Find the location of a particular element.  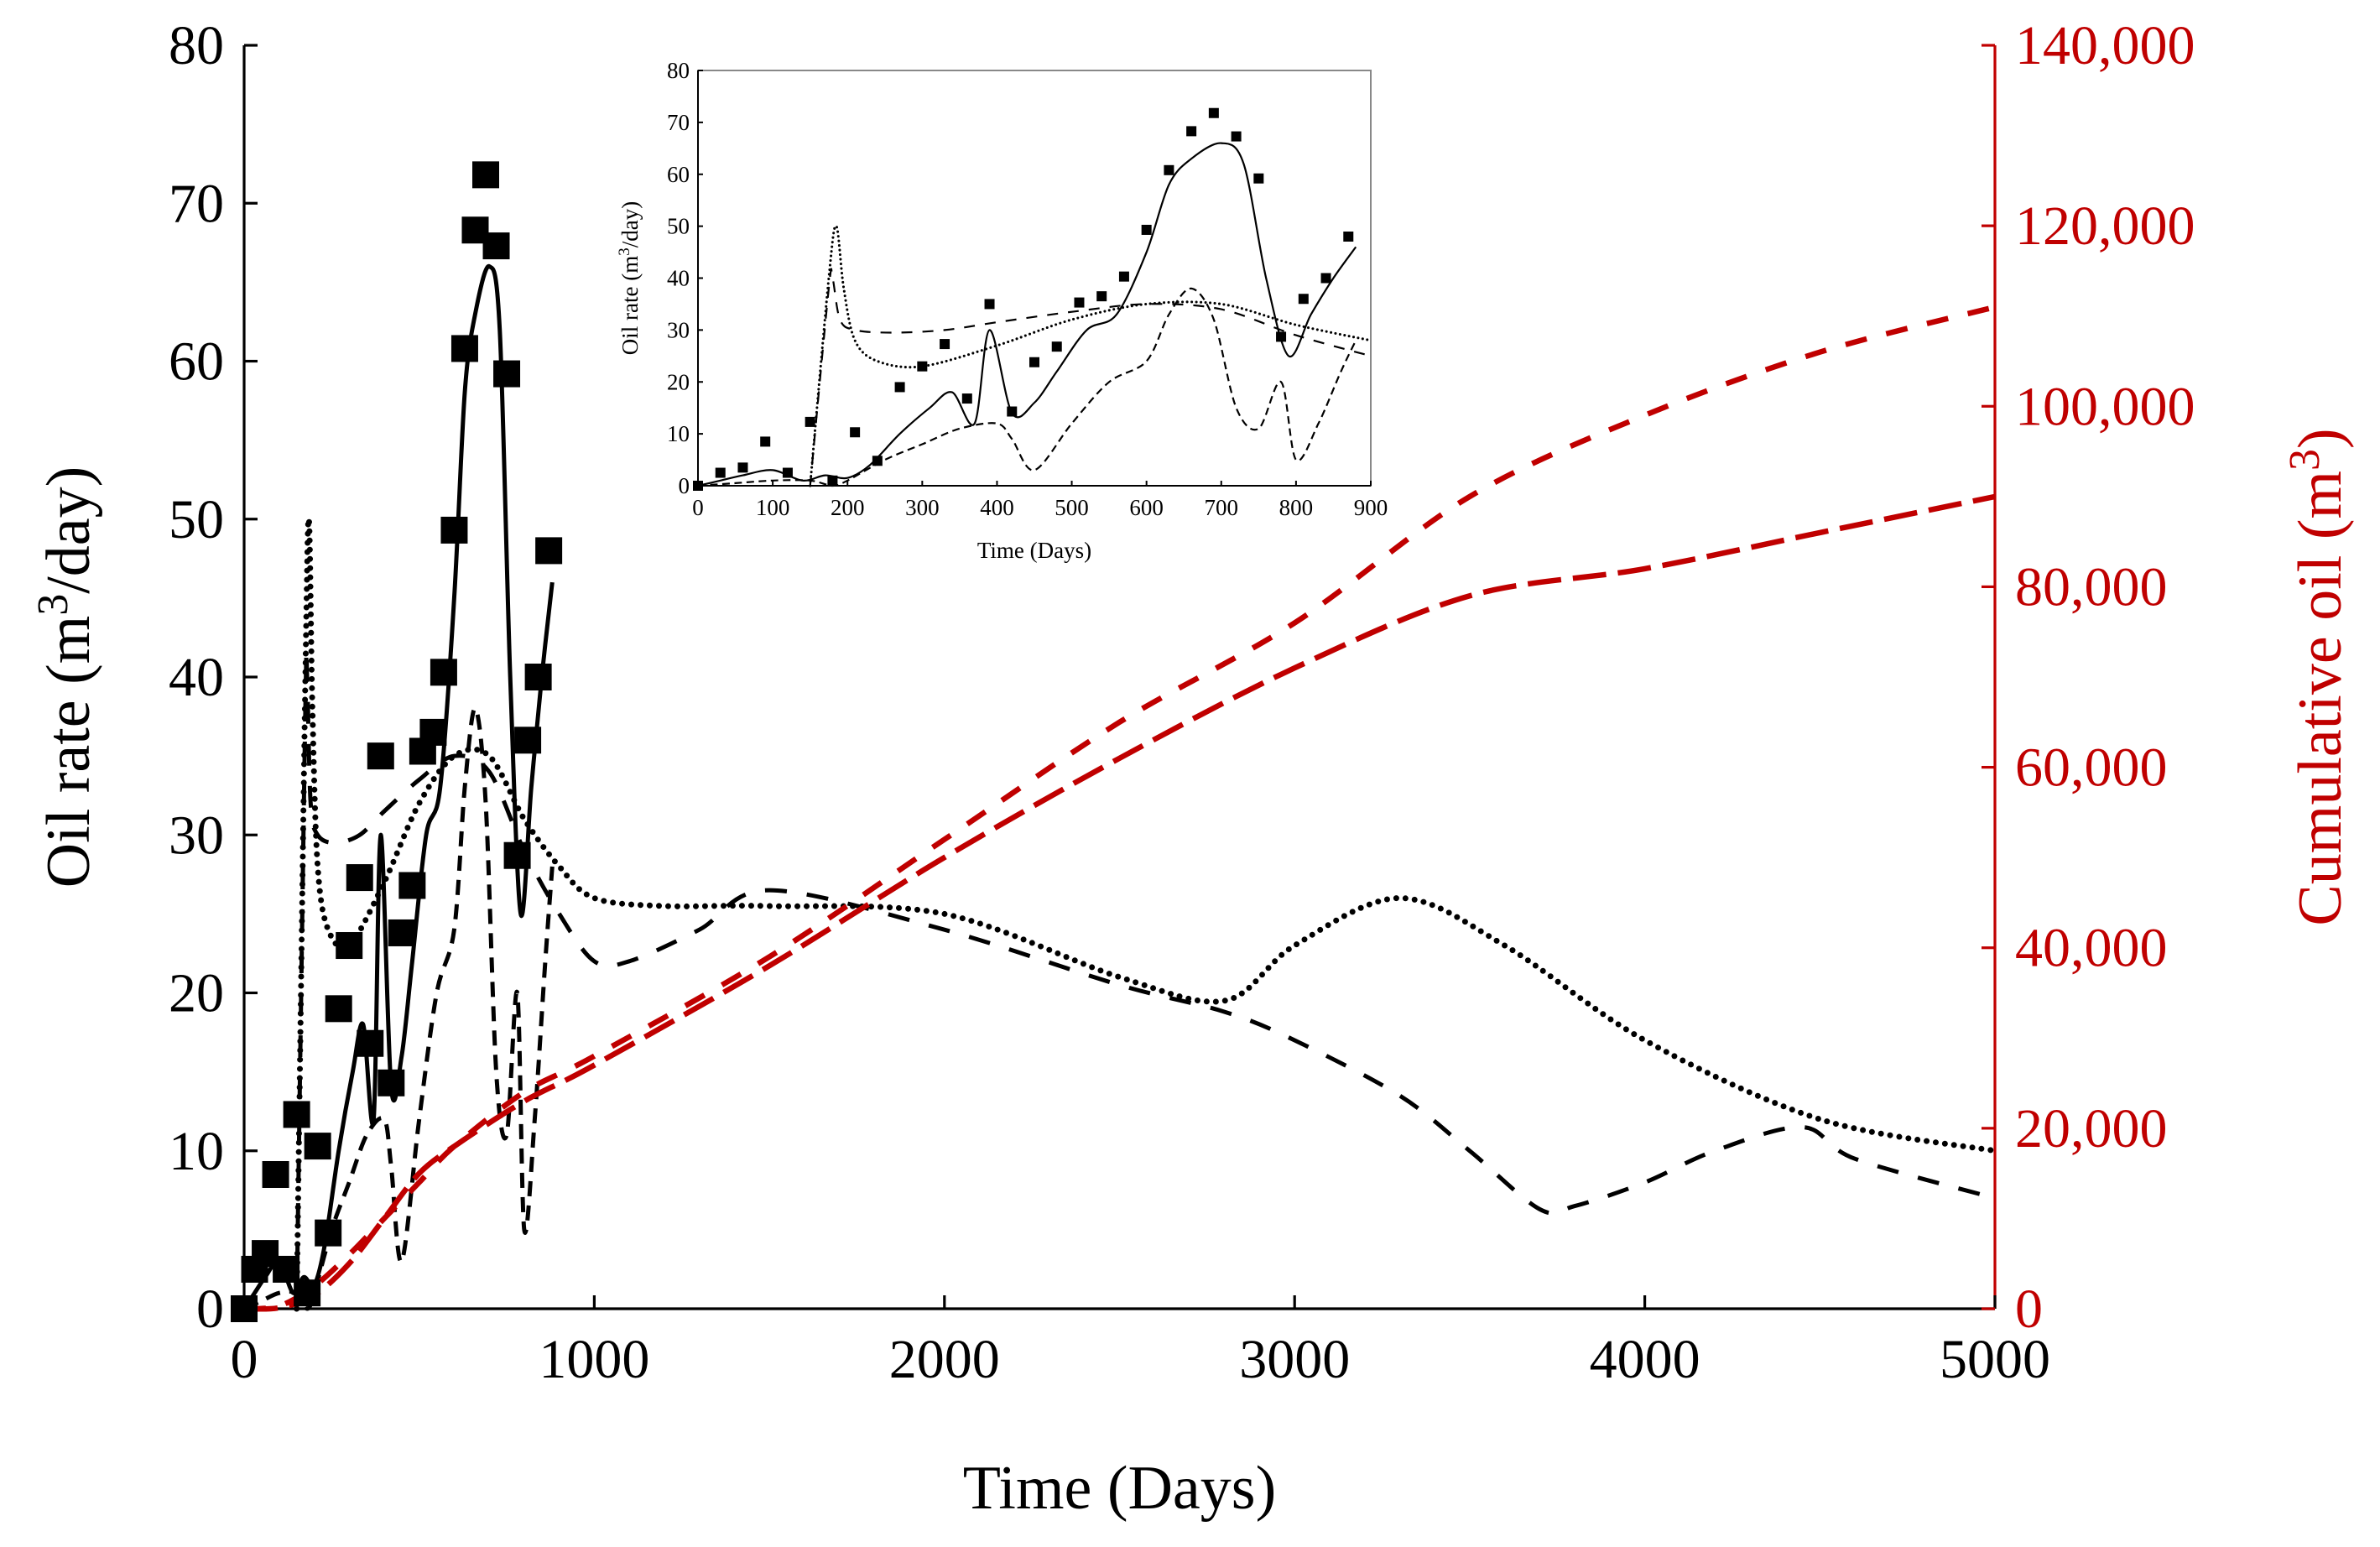

main-x-tick-label: 0 is located at coordinates (245, 1359).